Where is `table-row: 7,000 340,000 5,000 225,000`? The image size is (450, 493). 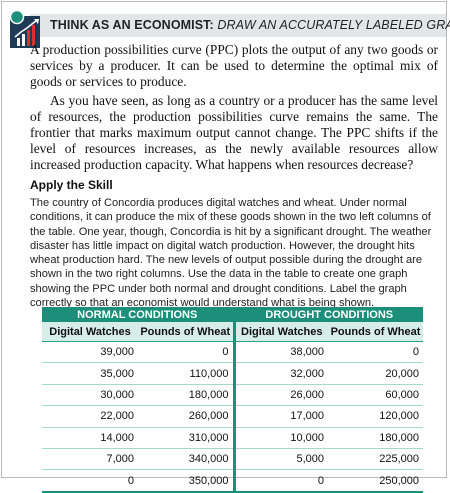
table-row: 7,000 340,000 5,000 225,000 is located at coordinates (233, 459).